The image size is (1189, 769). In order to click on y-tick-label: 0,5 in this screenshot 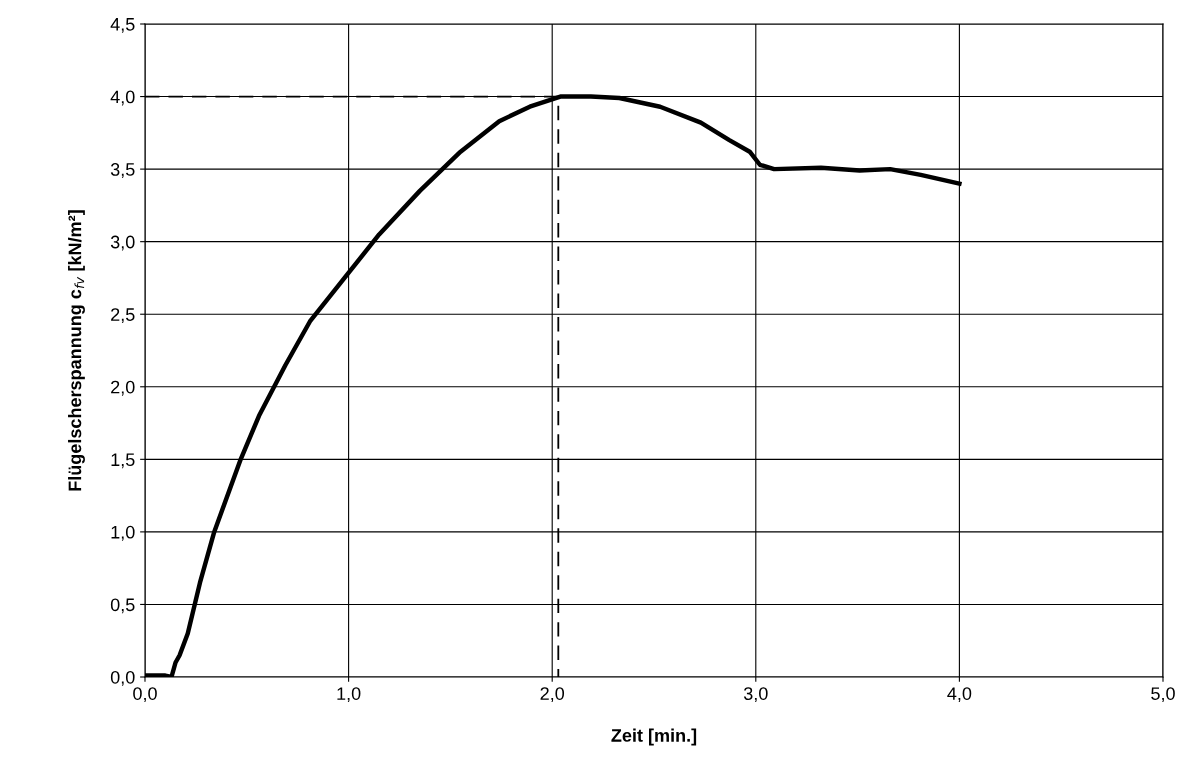, I will do `click(122, 606)`.